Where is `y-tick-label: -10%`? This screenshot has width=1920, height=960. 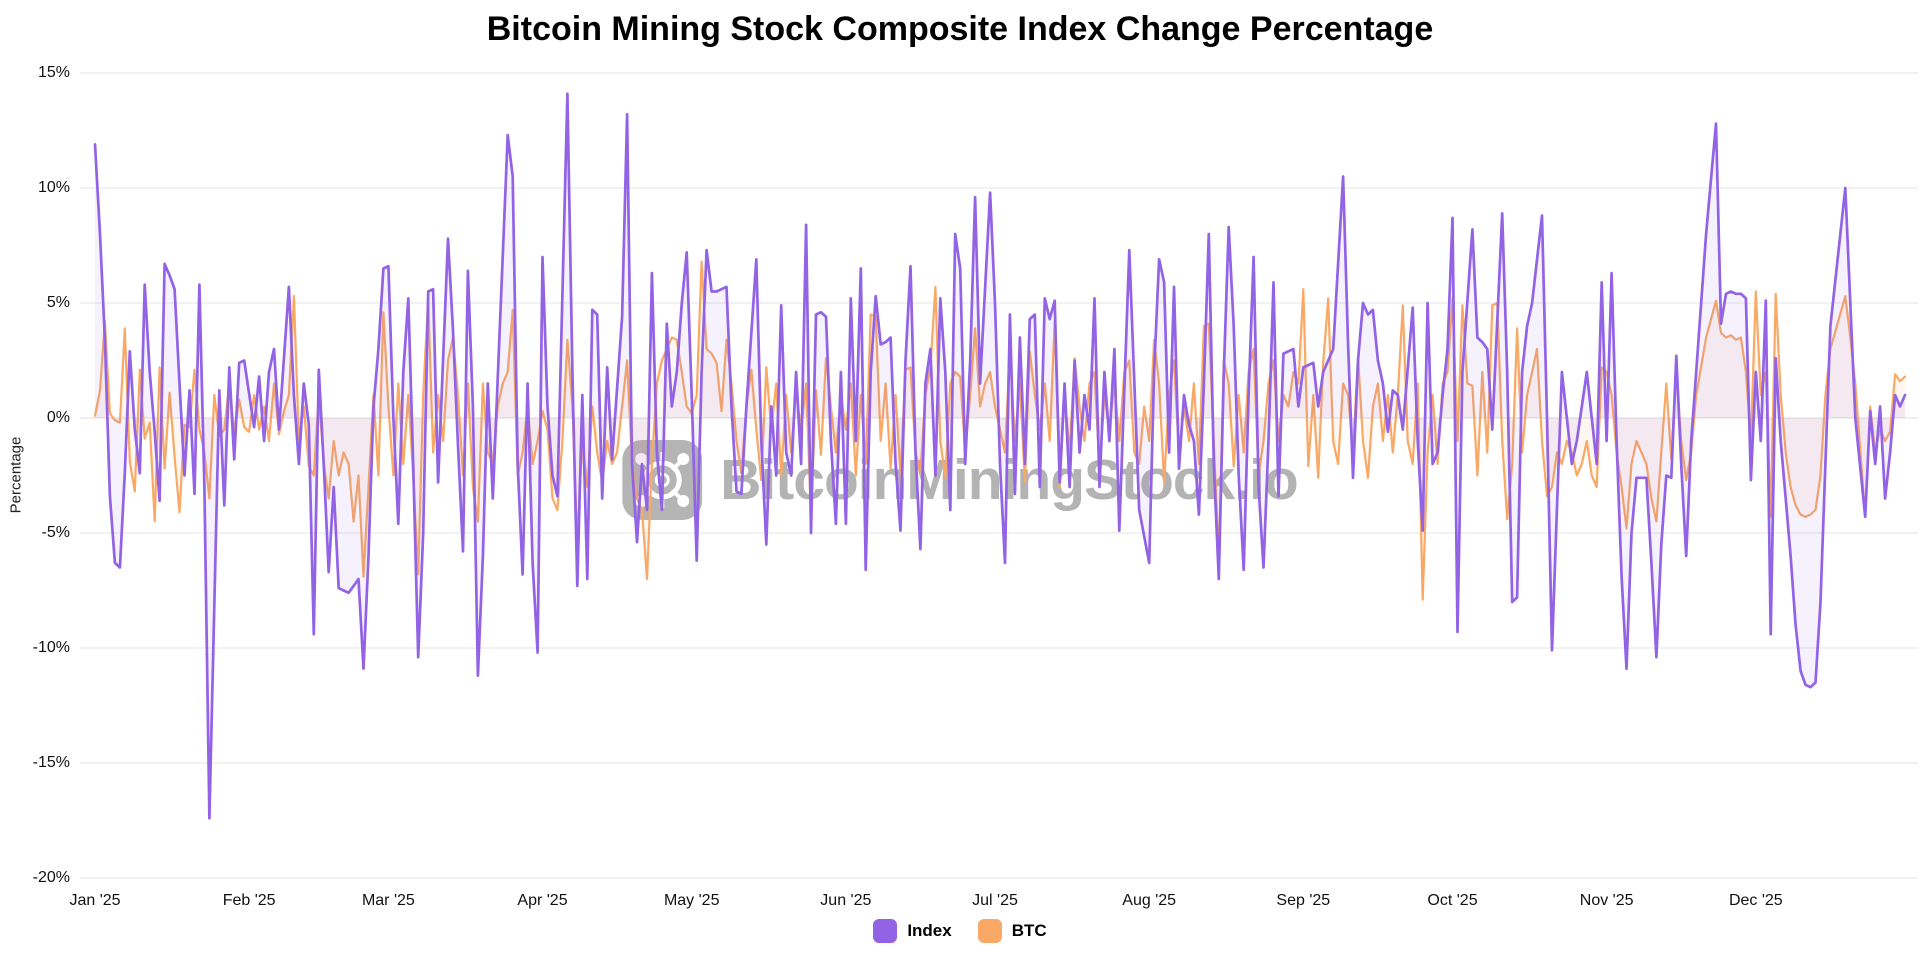
y-tick-label: -10% is located at coordinates (51, 647).